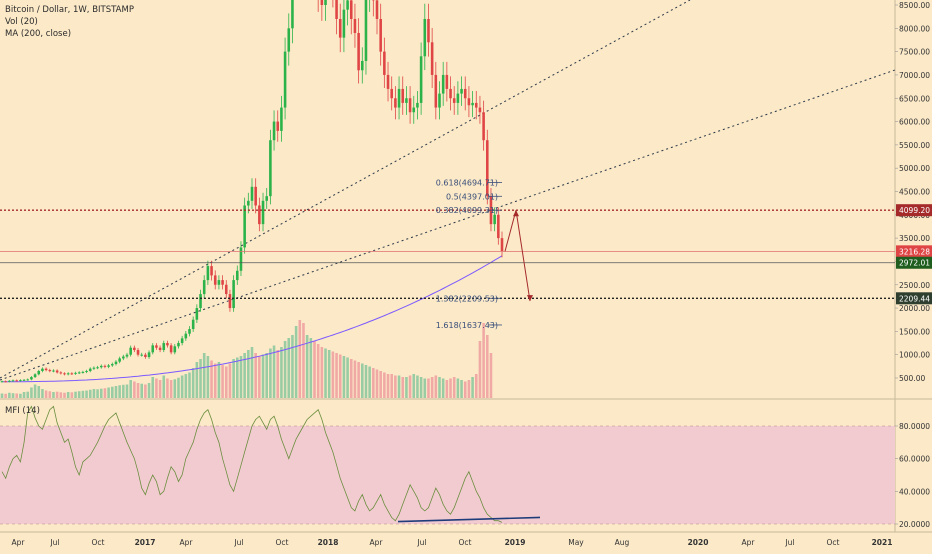  What do you see at coordinates (467, 182) in the screenshot?
I see `fib-label: 0.618(4694.71)` at bounding box center [467, 182].